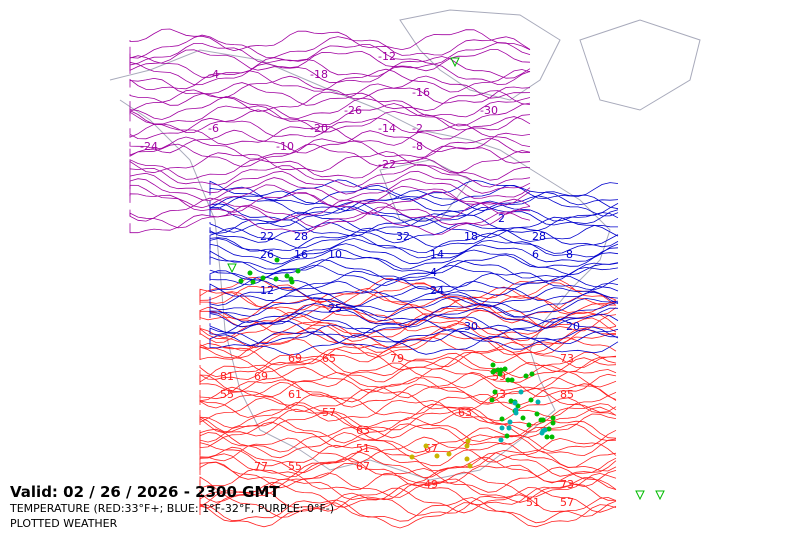 This screenshot has width=788, height=536. I want to click on warm-contour-label: 63, so click(465, 412).